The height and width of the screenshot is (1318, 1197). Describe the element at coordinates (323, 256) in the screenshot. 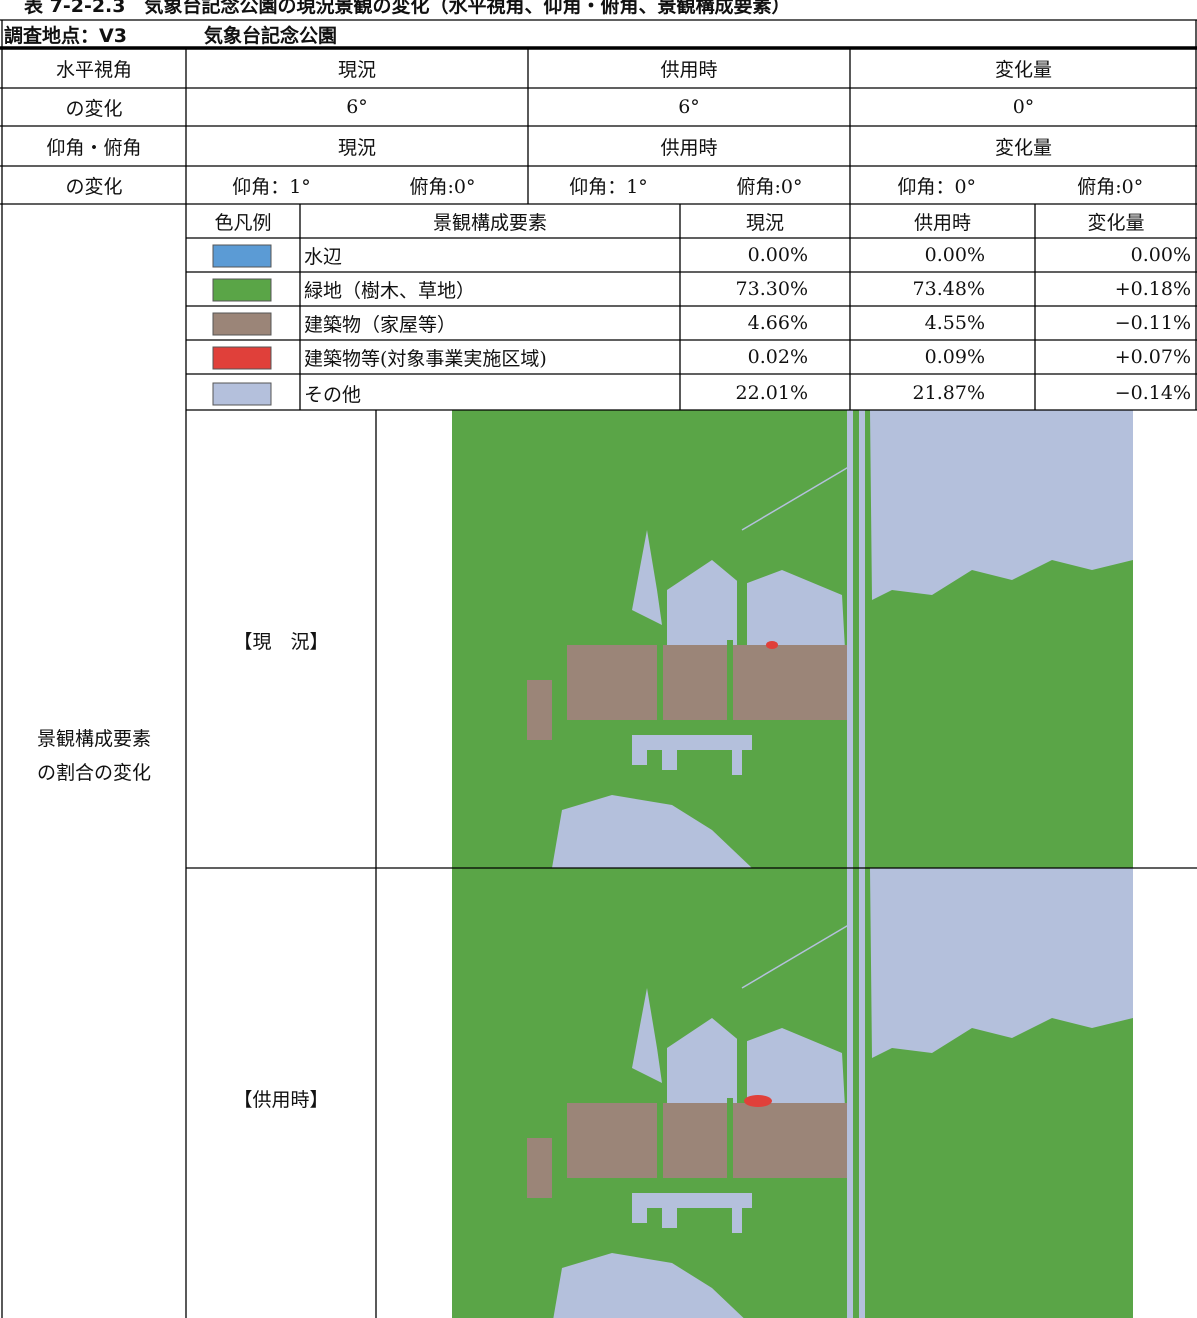

I see `element-name: 水辺` at that location.